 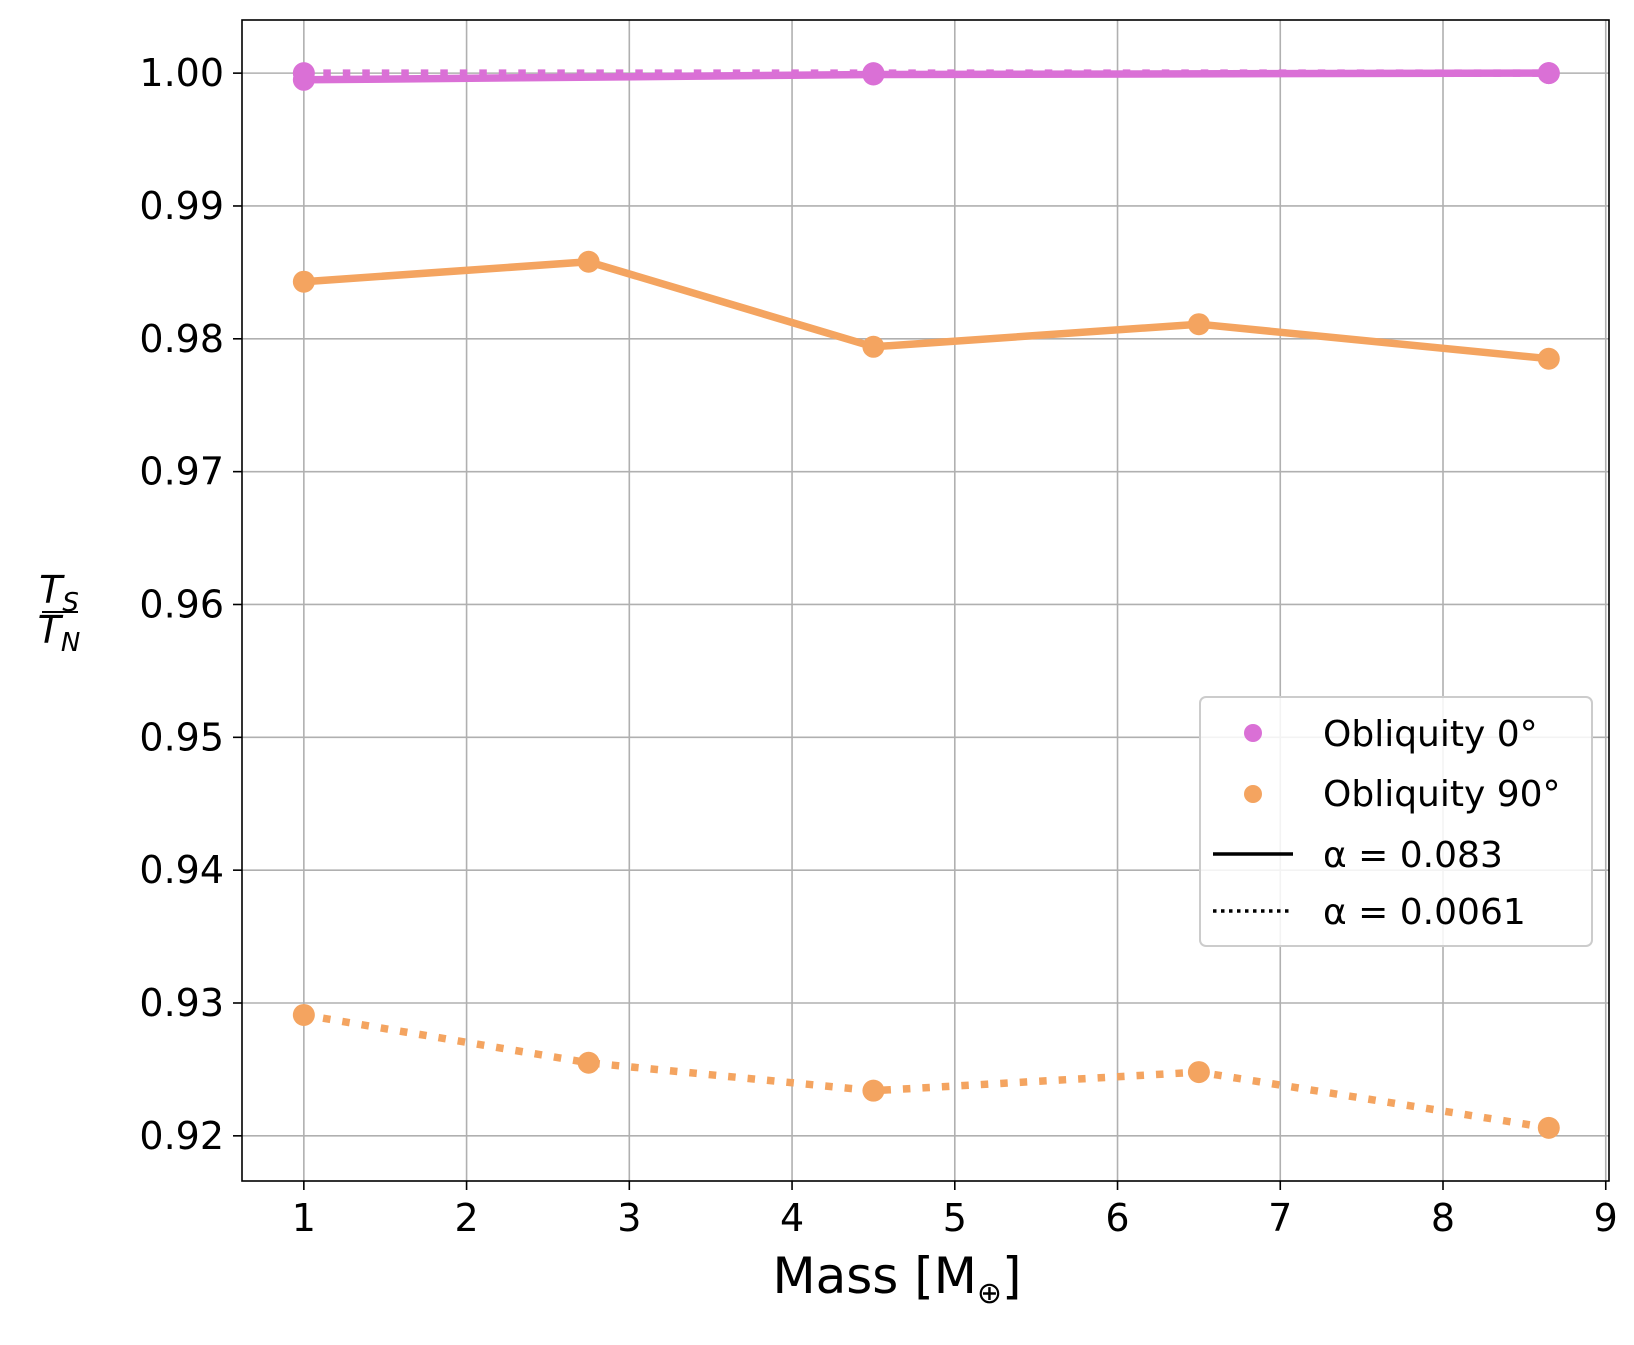 What do you see at coordinates (1443, 1218) in the screenshot?
I see `x-tick-label: 8` at bounding box center [1443, 1218].